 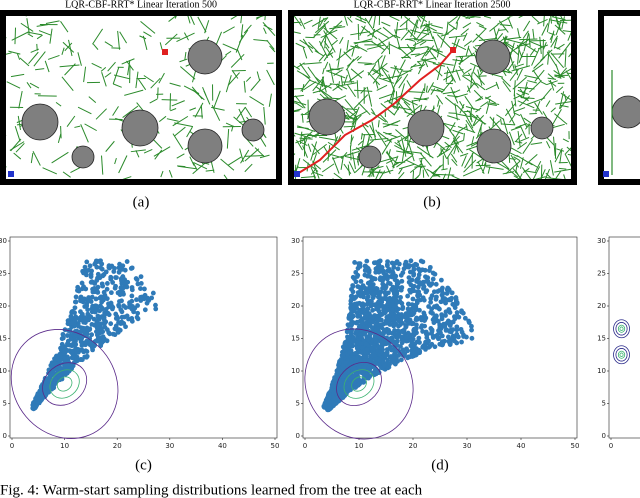 What do you see at coordinates (3, 371) in the screenshot?
I see `y-tick-label: 10` at bounding box center [3, 371].